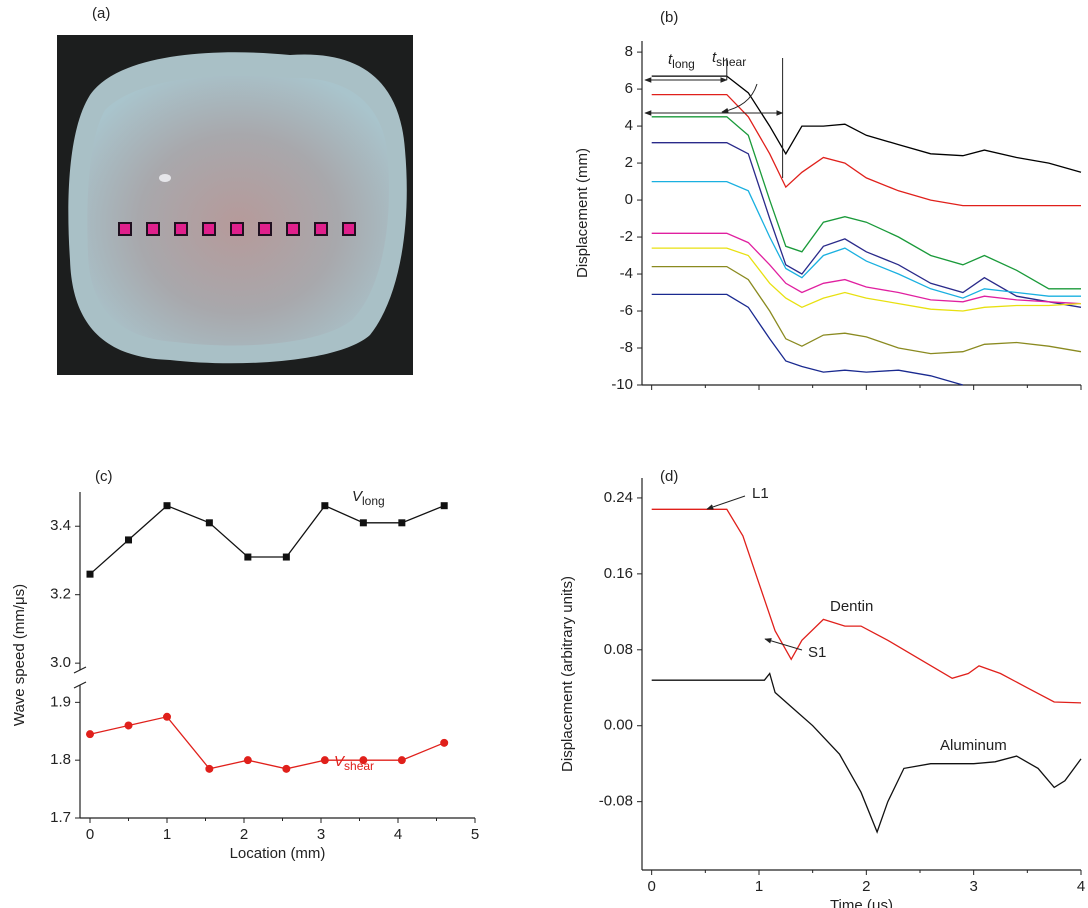 This screenshot has height=908, width=1088. What do you see at coordinates (60, 759) in the screenshot?
I see `y-tick-label: 1.8` at bounding box center [60, 759].